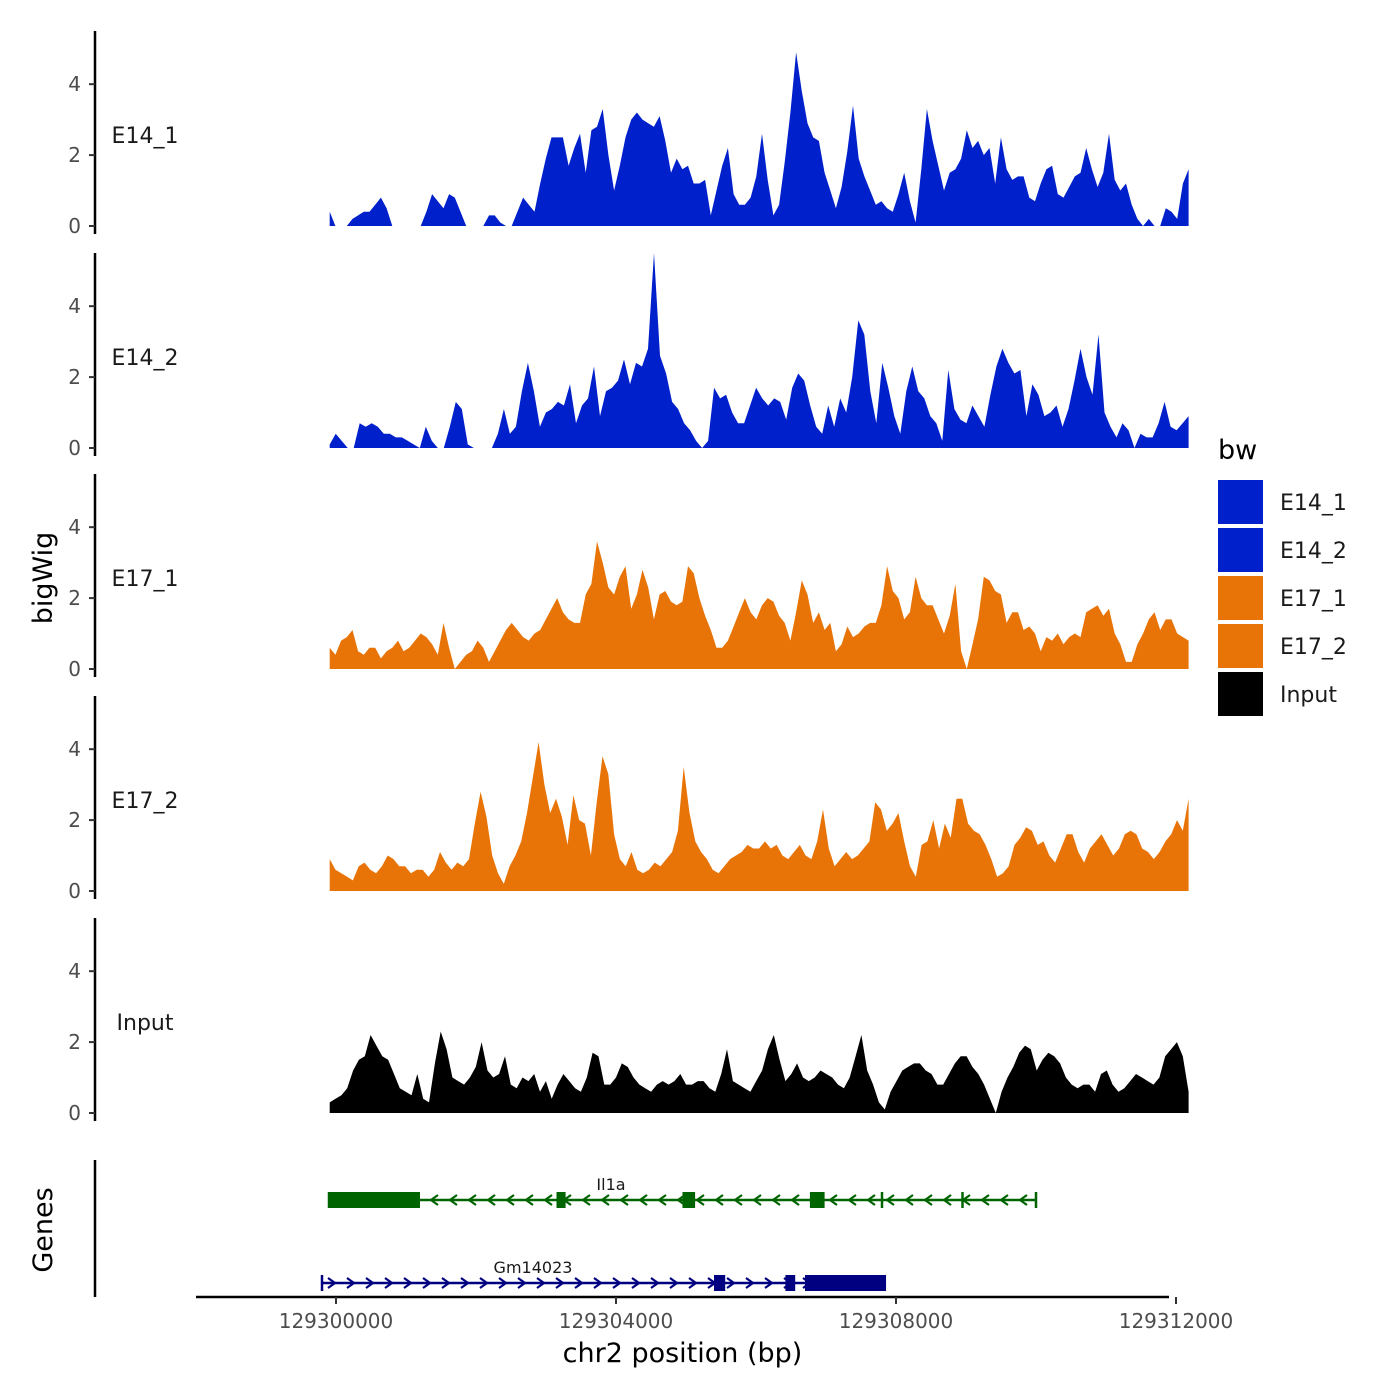 Image resolution: width=1400 pixels, height=1400 pixels. I want to click on gene-gm14023: Gm14023, so click(603, 1274).